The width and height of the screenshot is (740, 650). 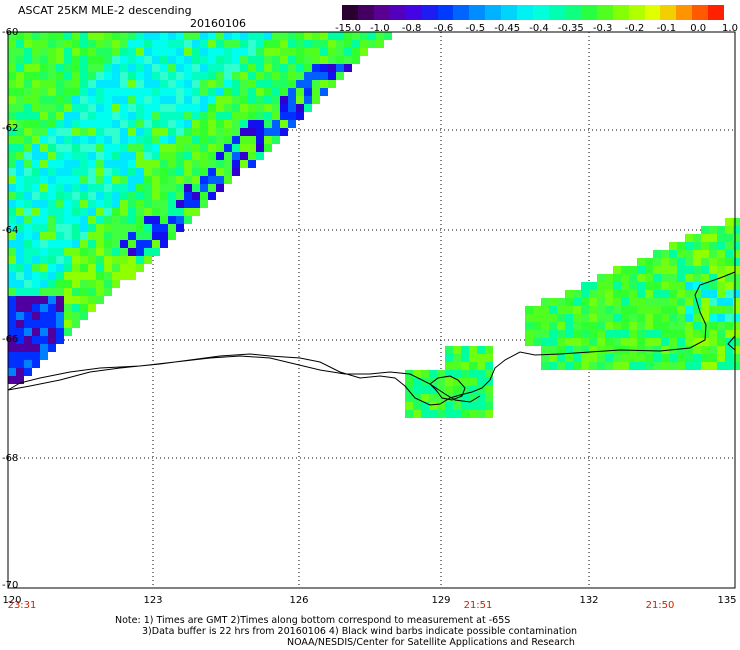 What do you see at coordinates (441, 600) in the screenshot?
I see `lon-label: 129` at bounding box center [441, 600].